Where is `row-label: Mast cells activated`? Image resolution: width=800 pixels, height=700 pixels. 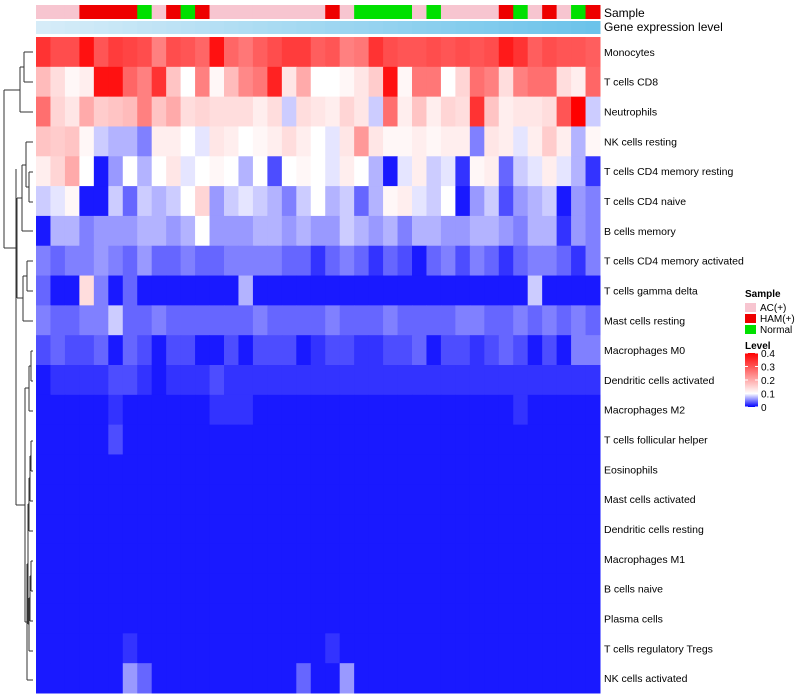 row-label: Mast cells activated is located at coordinates (650, 500).